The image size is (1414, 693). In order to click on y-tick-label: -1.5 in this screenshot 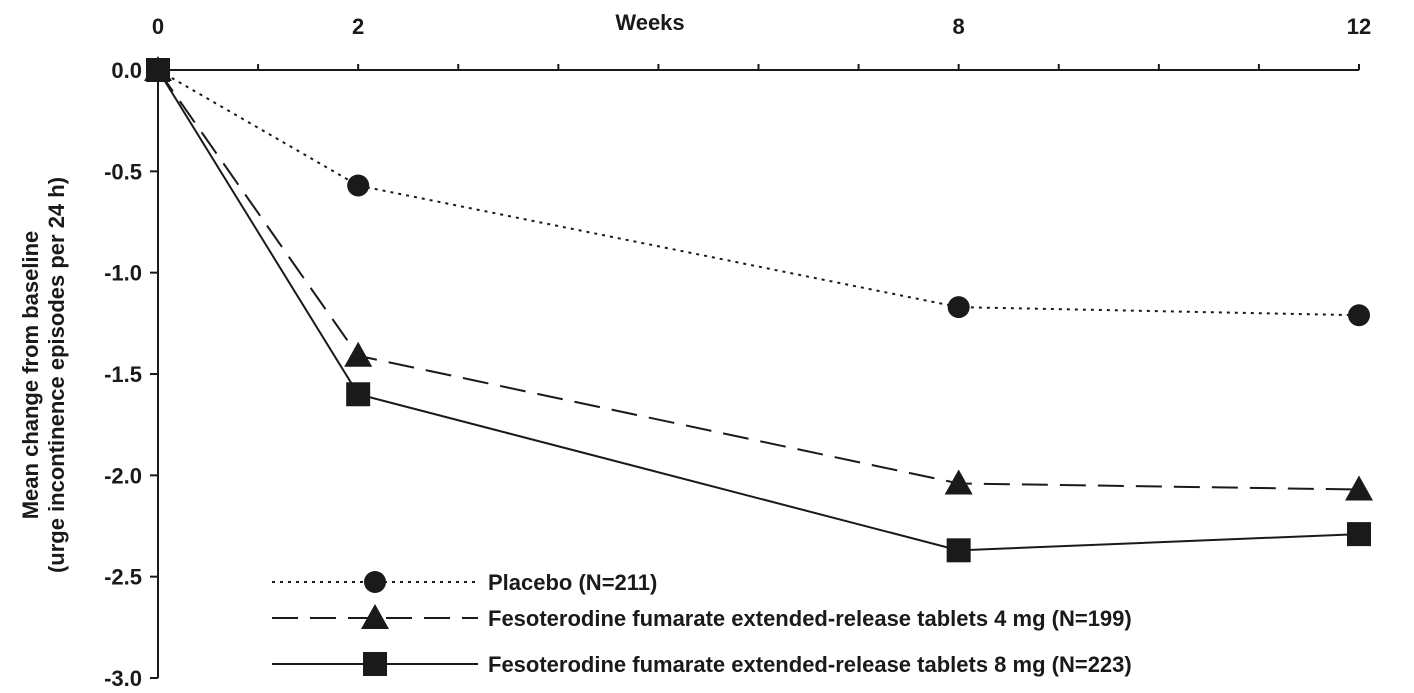, I will do `click(123, 374)`.